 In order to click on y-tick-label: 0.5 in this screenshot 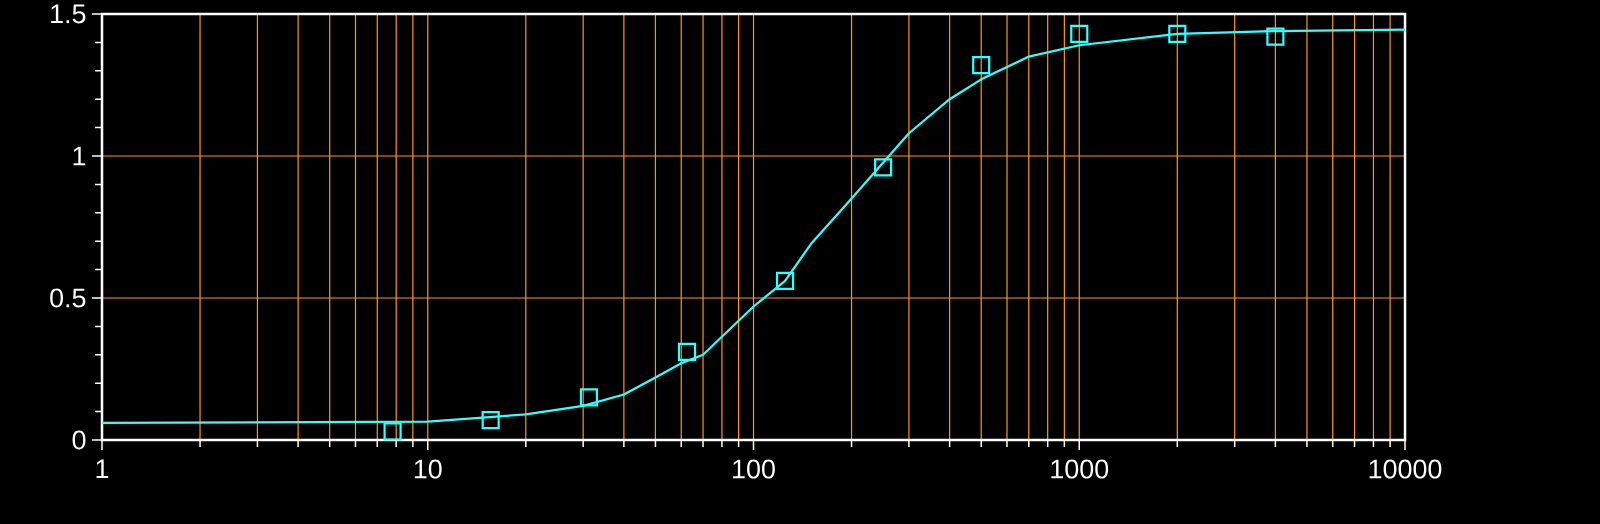, I will do `click(68, 298)`.